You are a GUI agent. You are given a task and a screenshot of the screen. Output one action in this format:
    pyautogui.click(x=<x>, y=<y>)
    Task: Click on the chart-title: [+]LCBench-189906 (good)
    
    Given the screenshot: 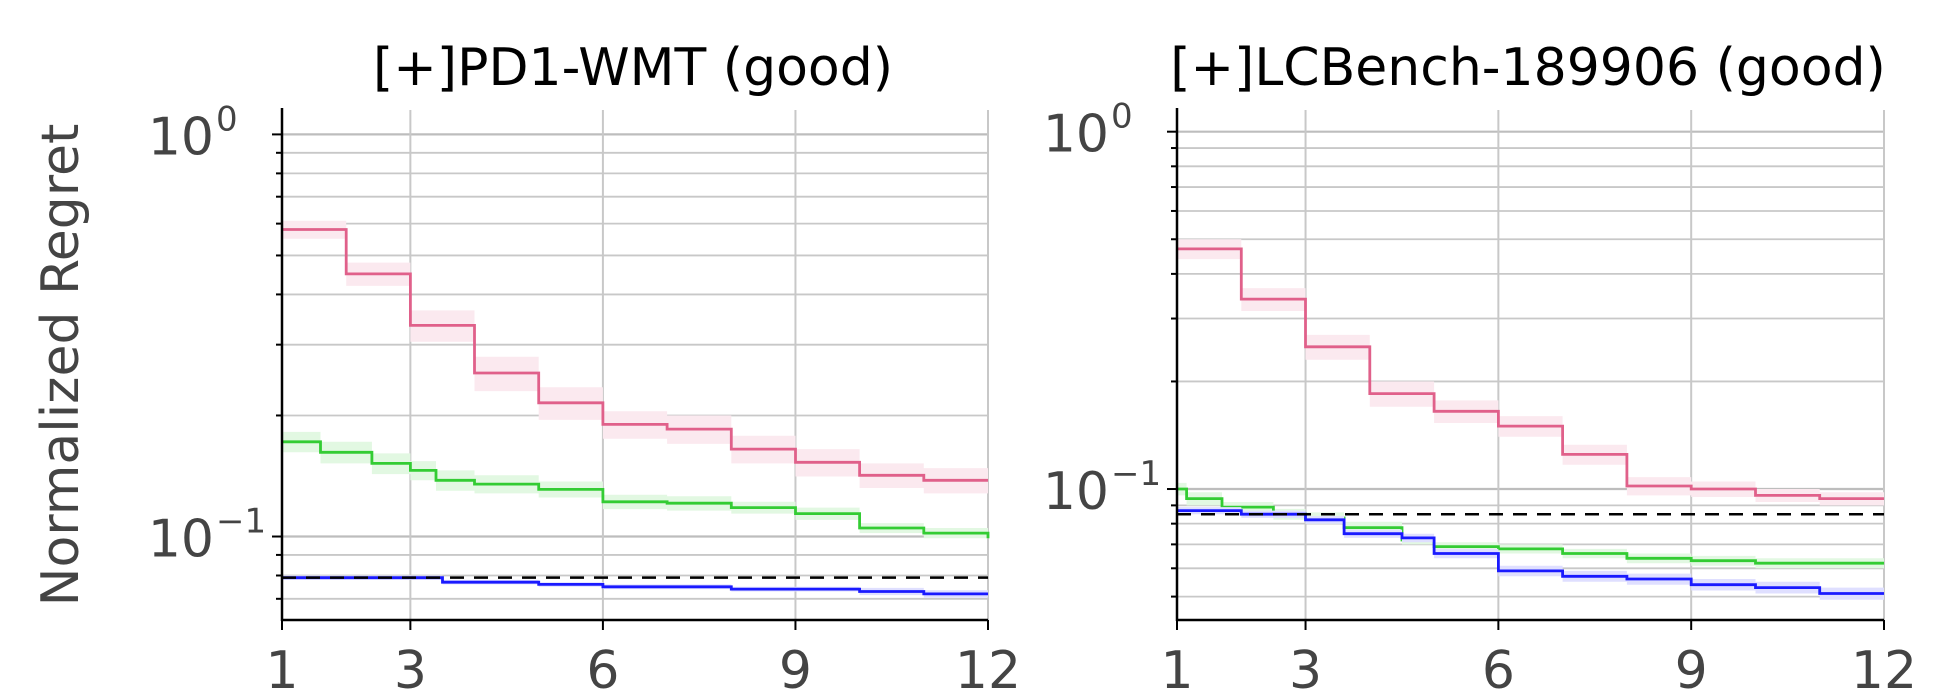 What is the action you would take?
    pyautogui.click(x=1528, y=68)
    